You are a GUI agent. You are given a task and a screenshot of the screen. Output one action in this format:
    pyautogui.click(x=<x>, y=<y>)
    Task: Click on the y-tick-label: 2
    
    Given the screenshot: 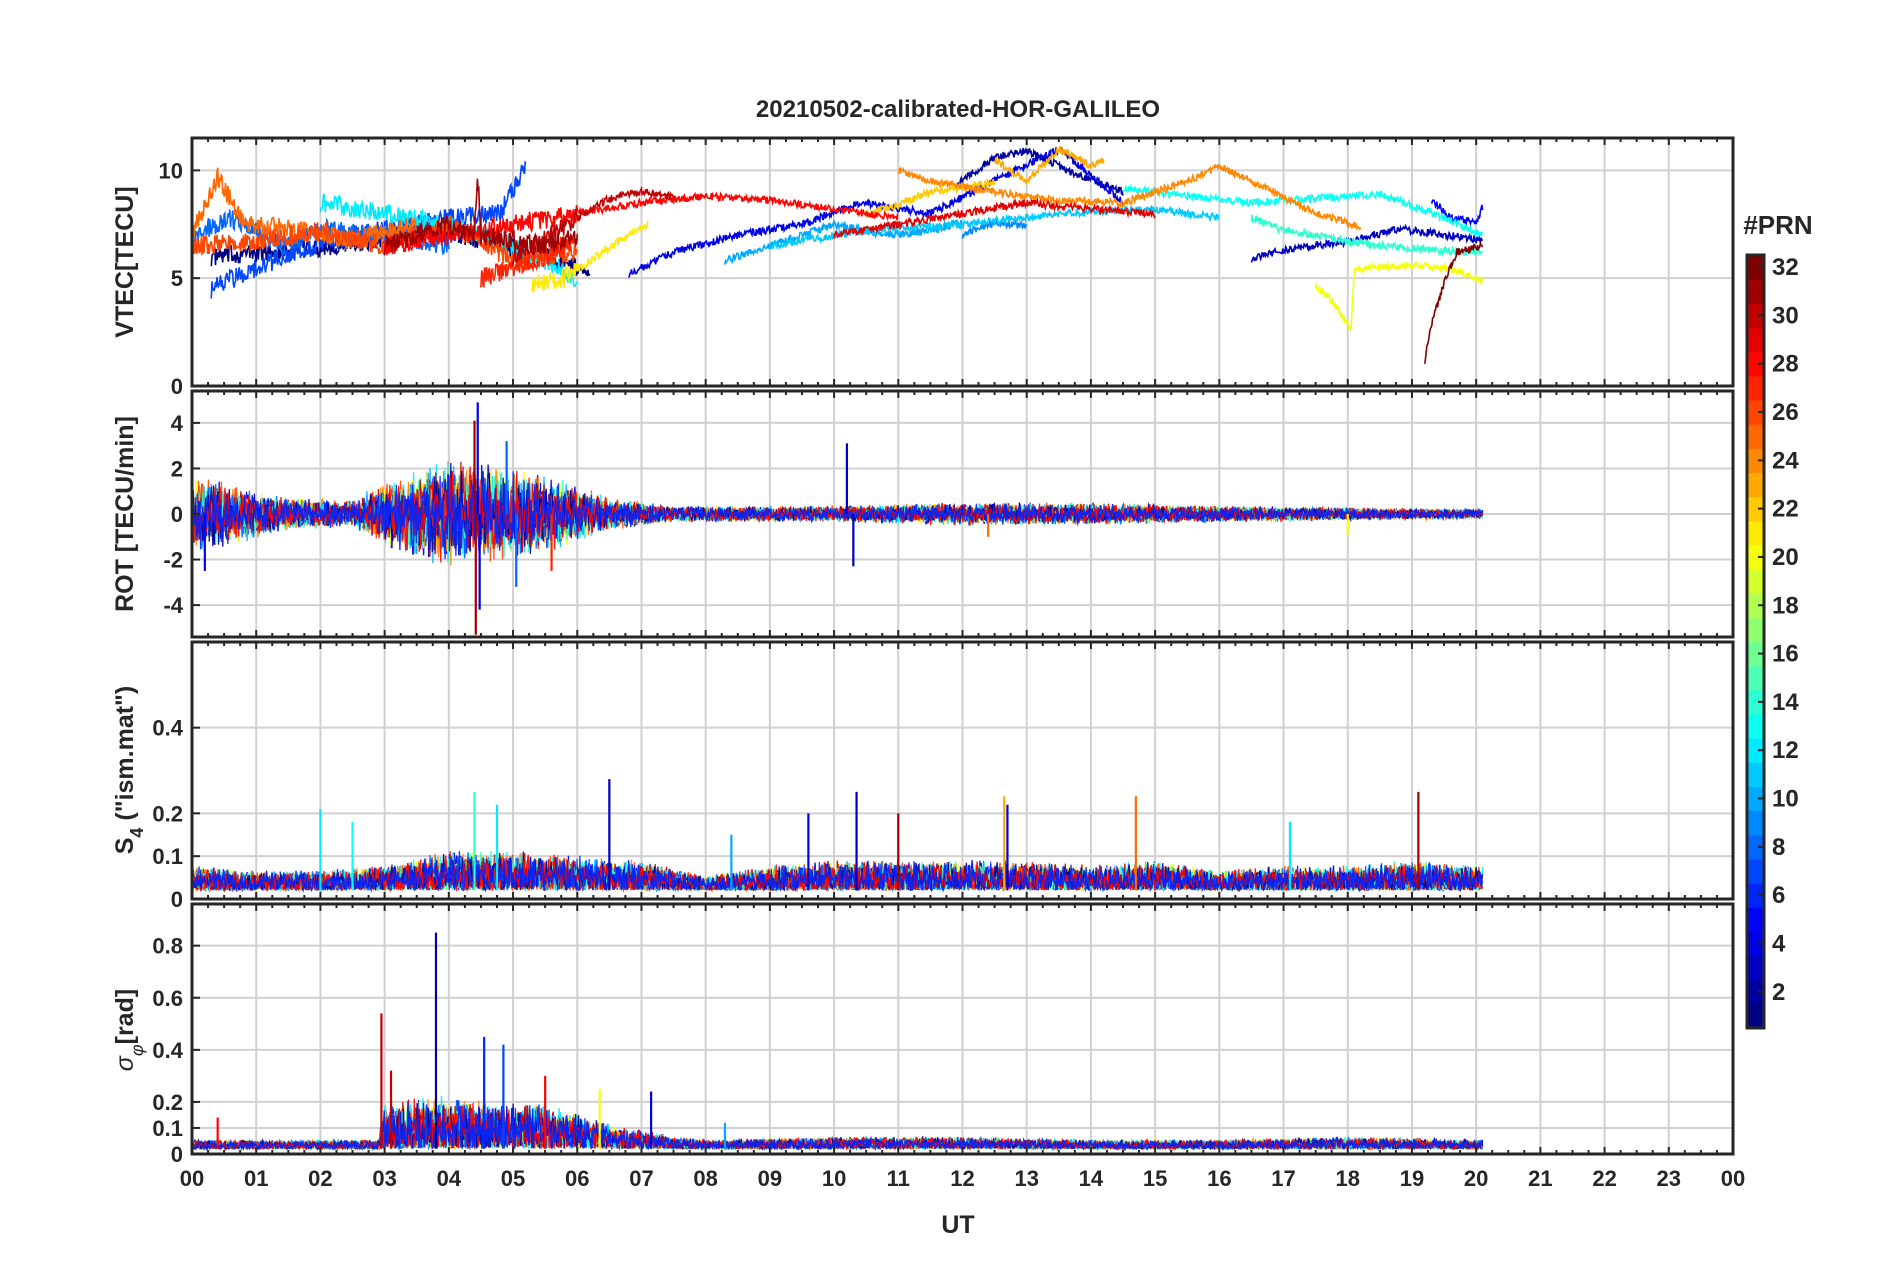 What is the action you would take?
    pyautogui.click(x=177, y=468)
    